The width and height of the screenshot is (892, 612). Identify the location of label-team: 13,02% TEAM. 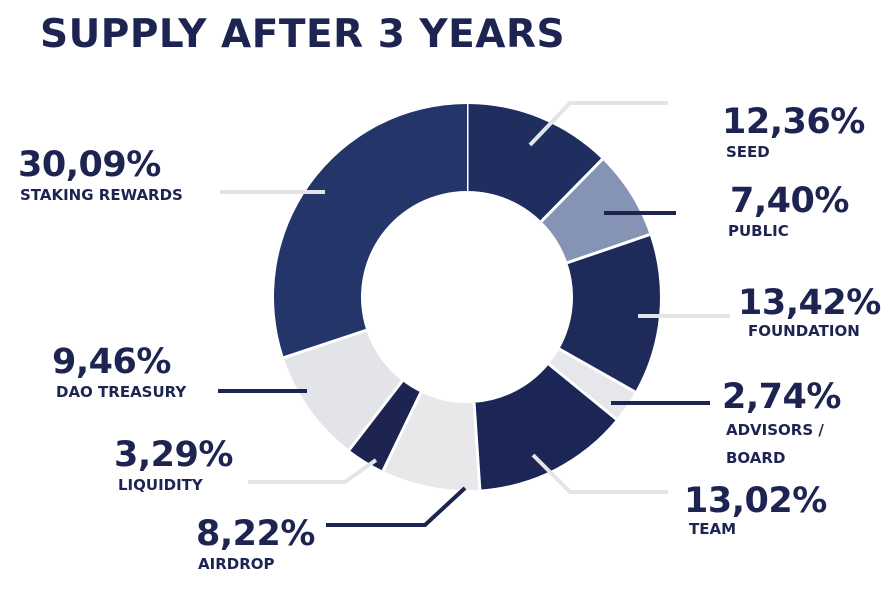
(755, 511).